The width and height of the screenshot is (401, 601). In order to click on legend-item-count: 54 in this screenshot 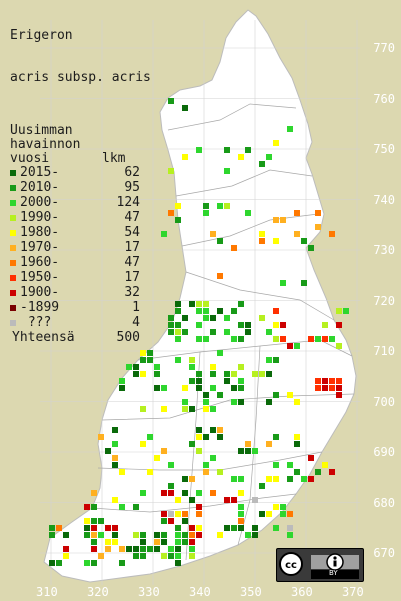, I will do `click(132, 232)`.